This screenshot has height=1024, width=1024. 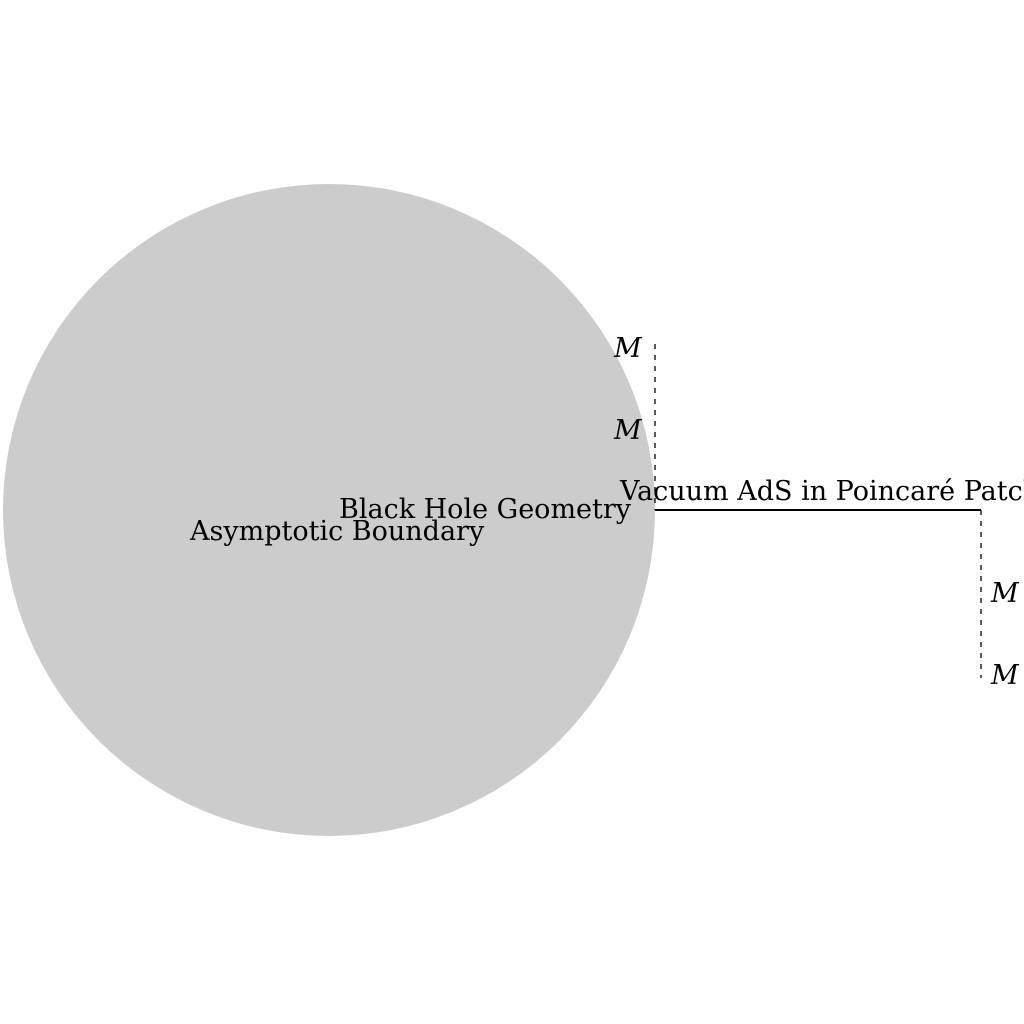 I want to click on mass-label-left-lower: M, so click(x=628, y=430).